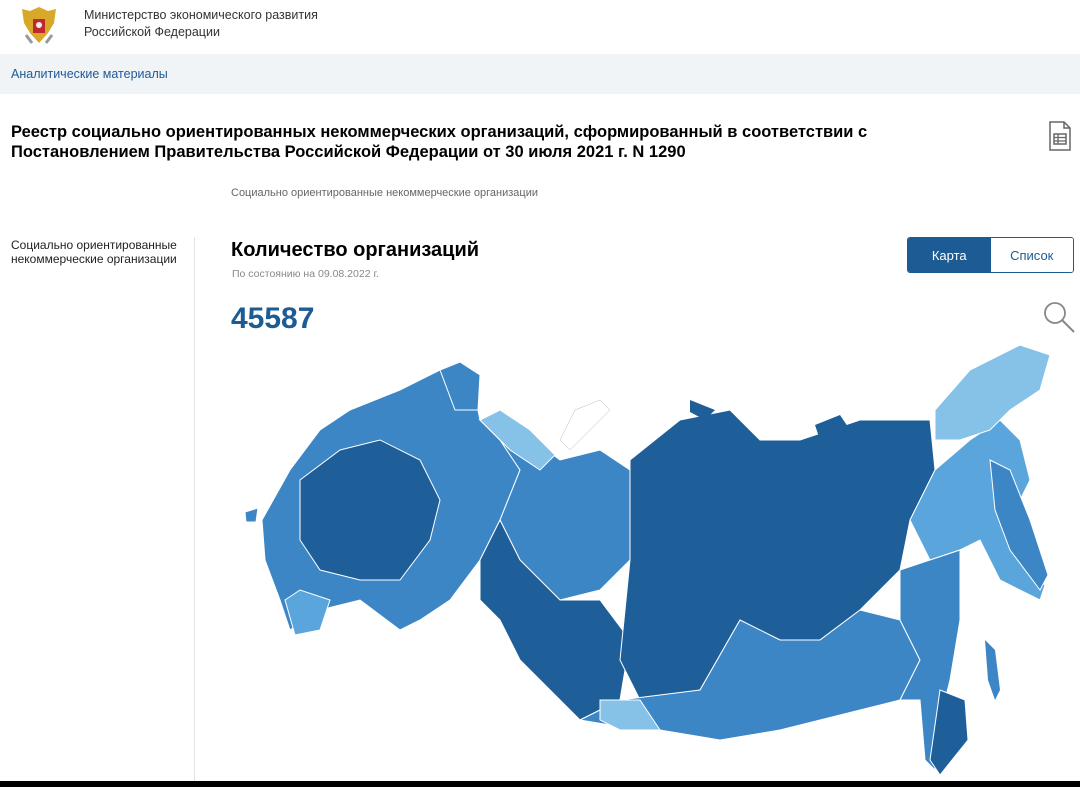 This screenshot has width=1080, height=787. I want to click on ministry-name-line1: Министерство экономического развития, so click(201, 15).